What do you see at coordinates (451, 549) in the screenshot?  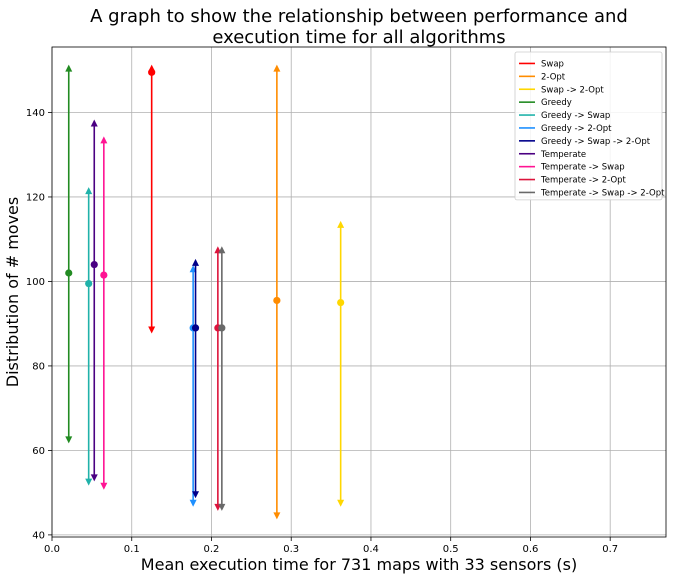 I see `x-tick-label: 0.5` at bounding box center [451, 549].